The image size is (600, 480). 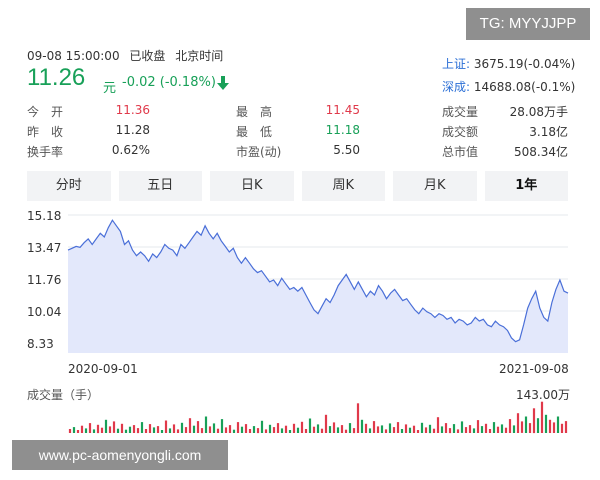 What do you see at coordinates (534, 369) in the screenshot?
I see `x-end-label: 2021-09-08` at bounding box center [534, 369].